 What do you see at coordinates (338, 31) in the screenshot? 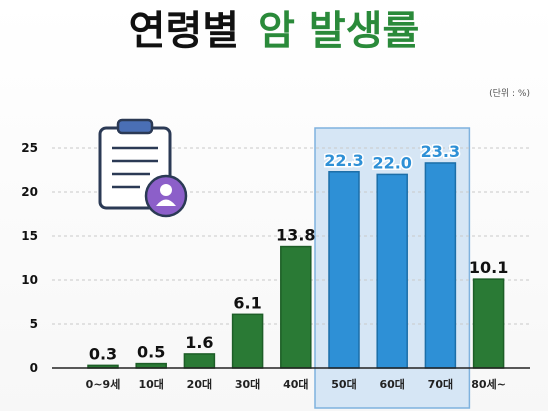
I see `title-part-green: 암 발생률` at bounding box center [338, 31].